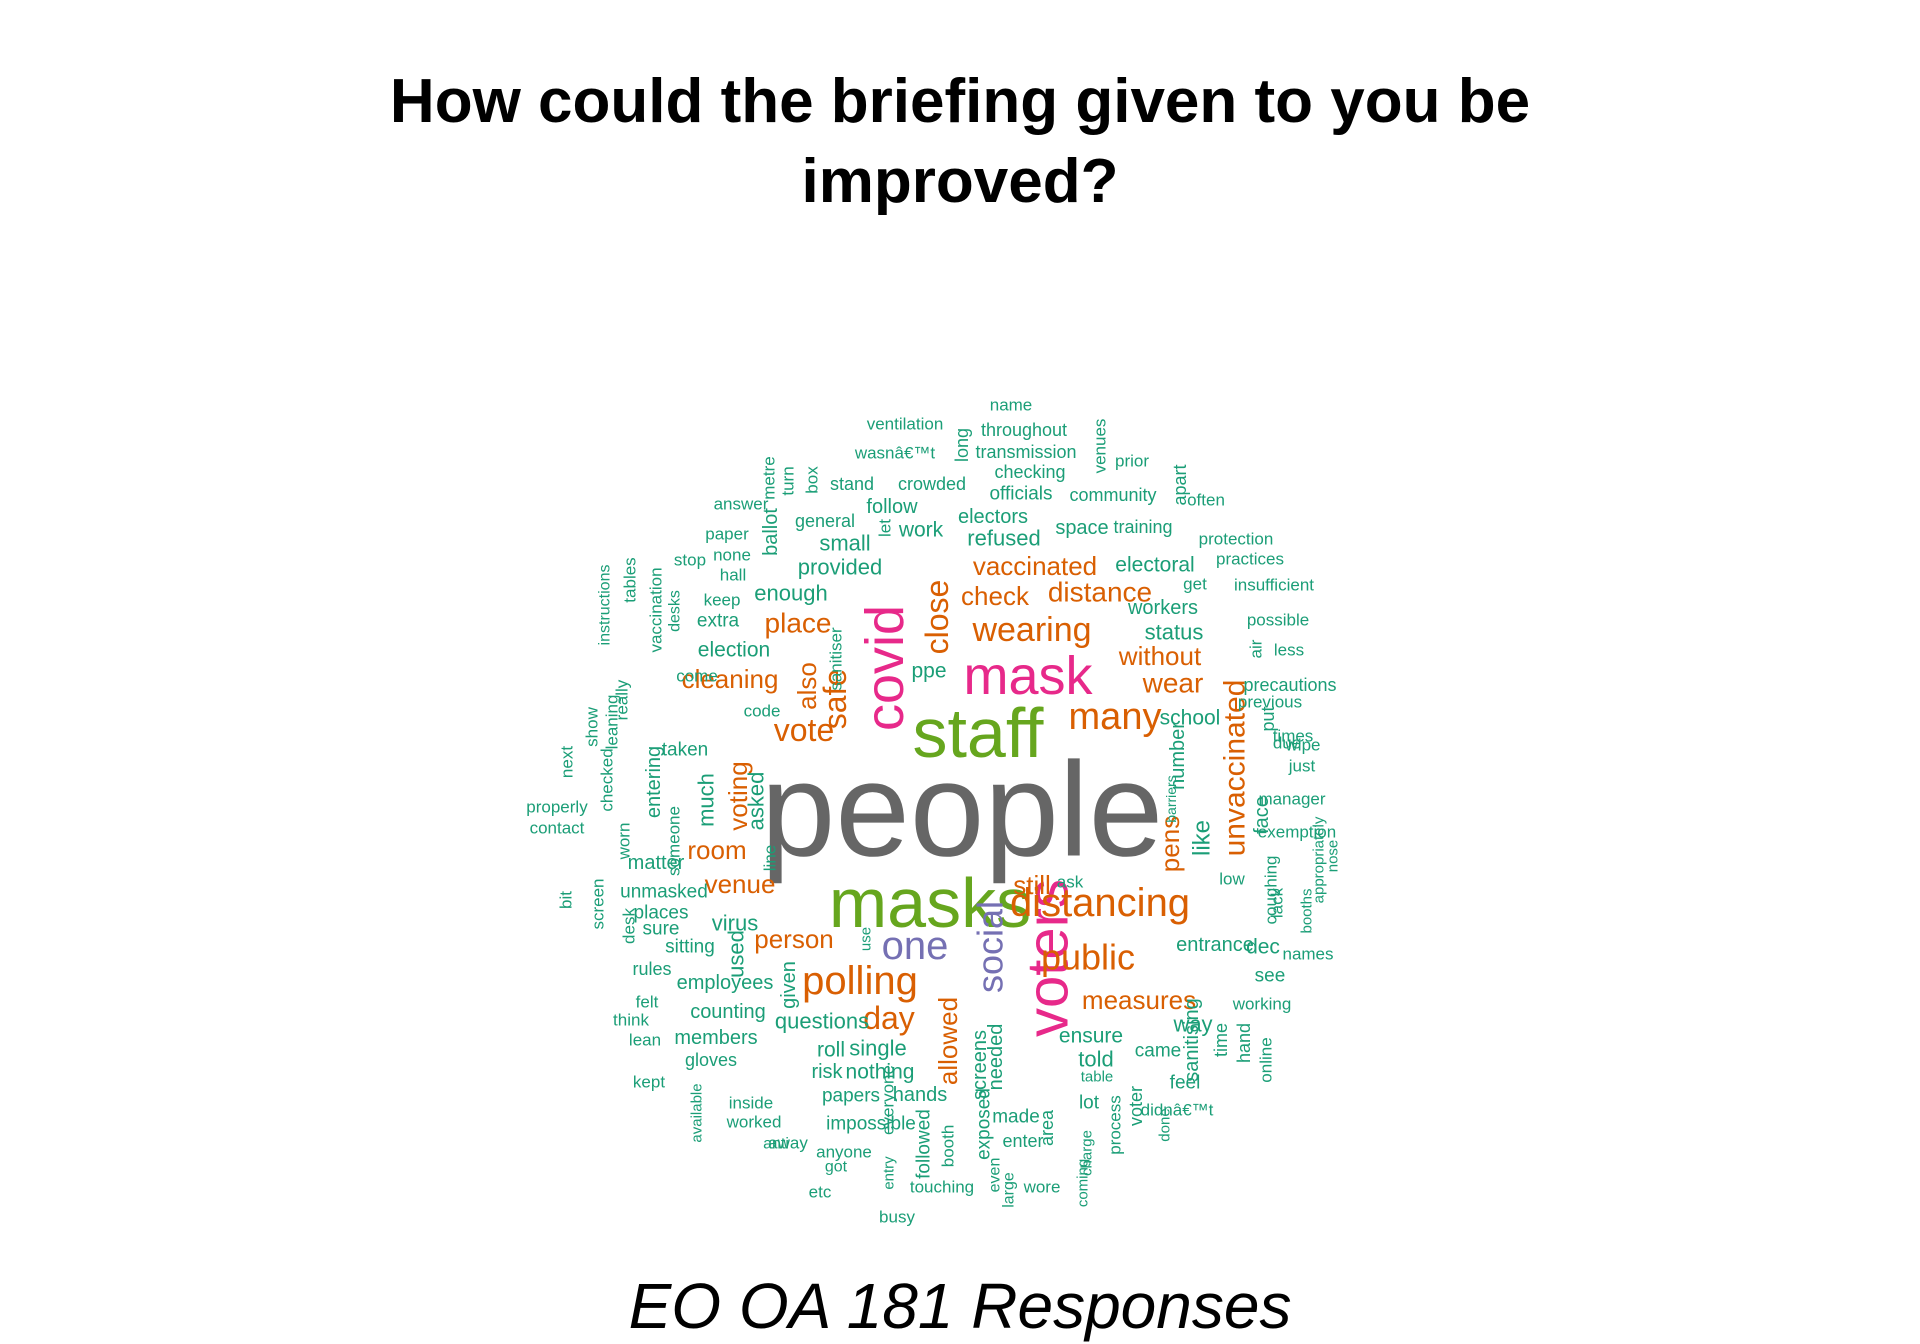 Image resolution: width=1920 pixels, height=1344 pixels. I want to click on word-164: needed, so click(996, 1057).